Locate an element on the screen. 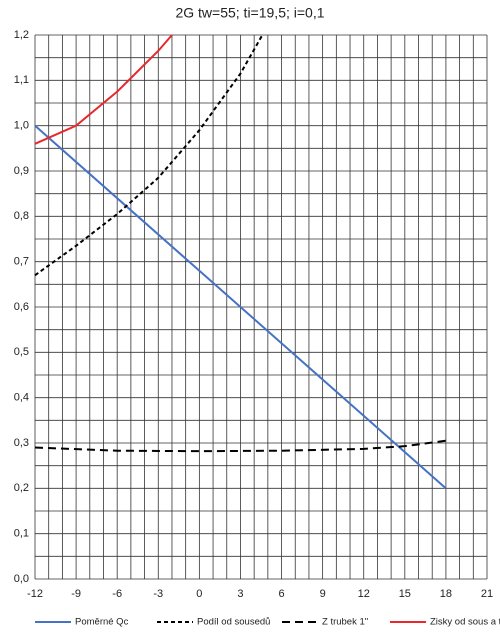 Image resolution: width=500 pixels, height=636 pixels. y-tick-label: 0,0 is located at coordinates (21, 579).